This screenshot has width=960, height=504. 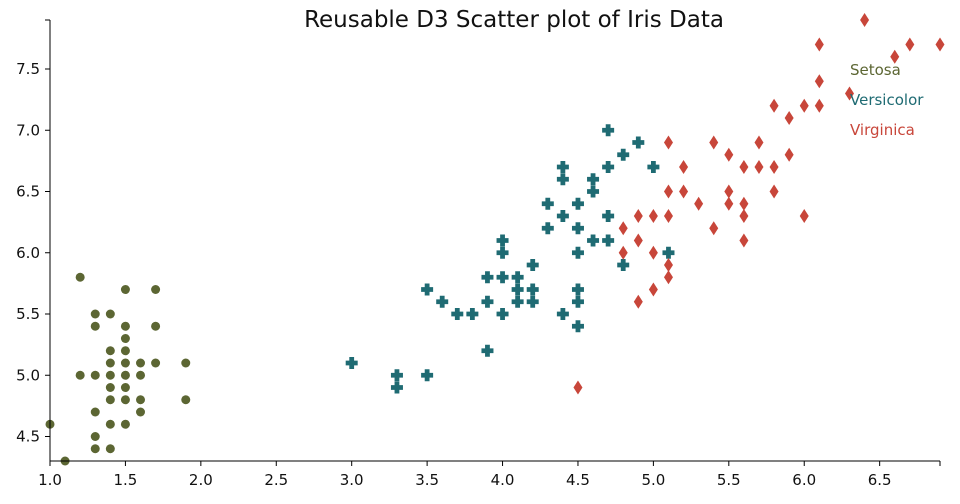 What do you see at coordinates (33, 240) in the screenshot?
I see `y-axis: 4.5 5.0 5.5 6.0 6.5 7.0 7.5` at bounding box center [33, 240].